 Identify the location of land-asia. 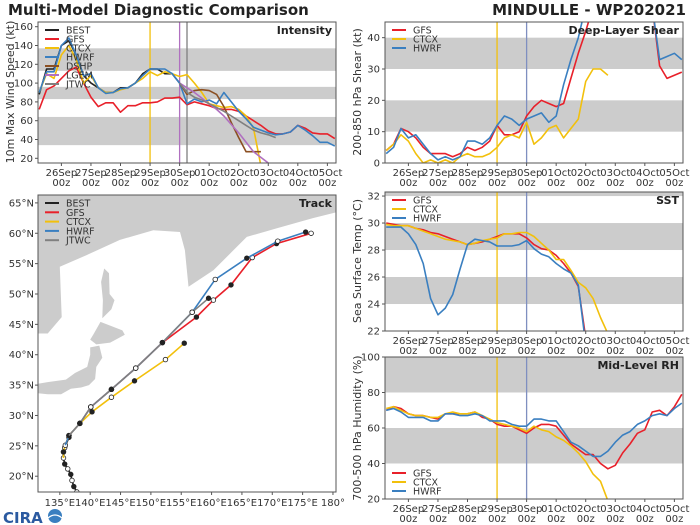
(187, 264).